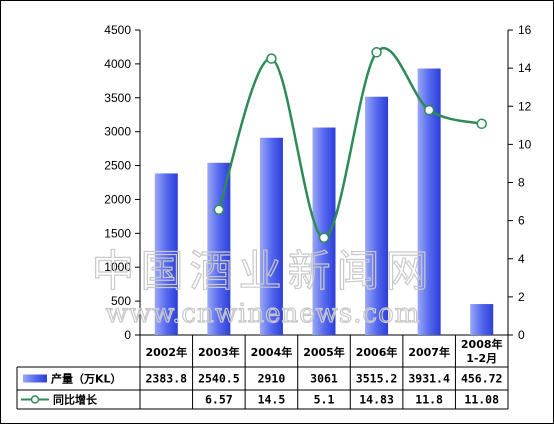  What do you see at coordinates (482, 344) in the screenshot?
I see `category-label-line: 2008年` at bounding box center [482, 344].